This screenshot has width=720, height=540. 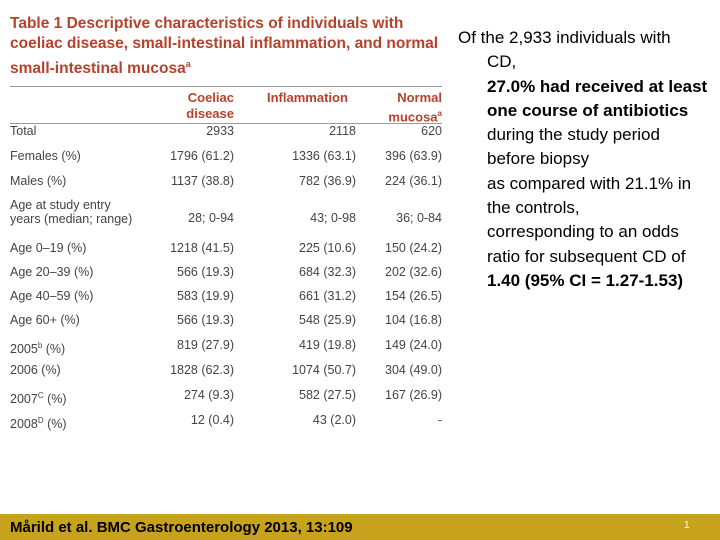 I want to click on table-row: Total 2933 2118 620, so click(x=226, y=135).